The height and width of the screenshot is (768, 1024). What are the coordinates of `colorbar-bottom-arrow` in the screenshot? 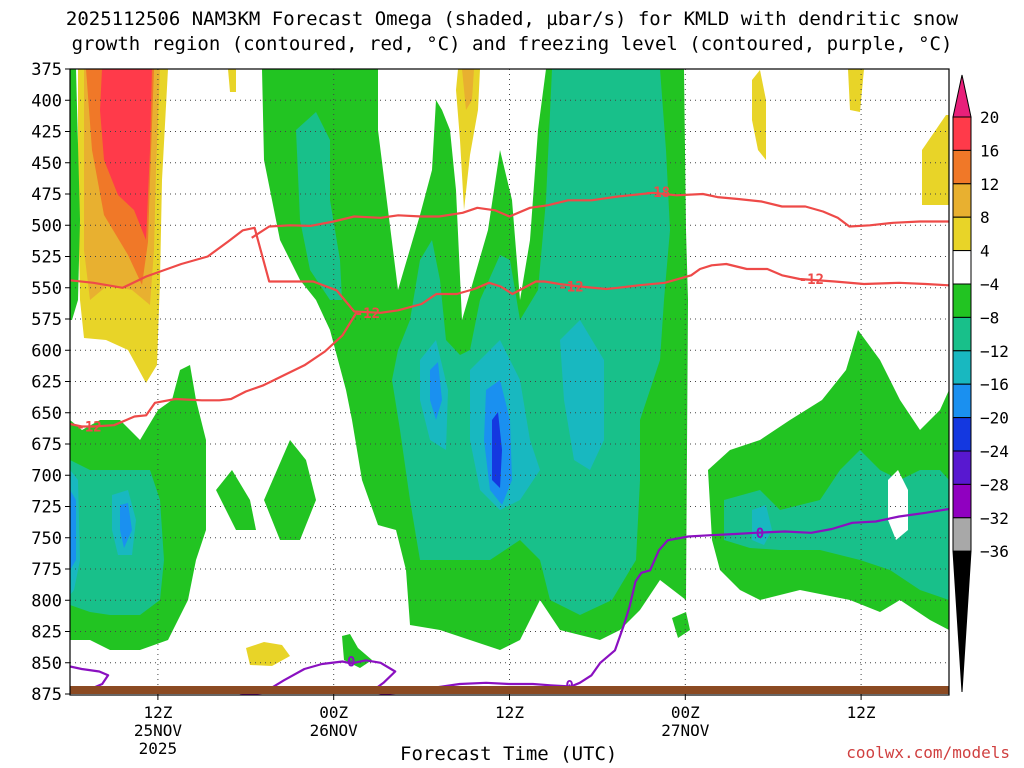 It's located at (962, 621).